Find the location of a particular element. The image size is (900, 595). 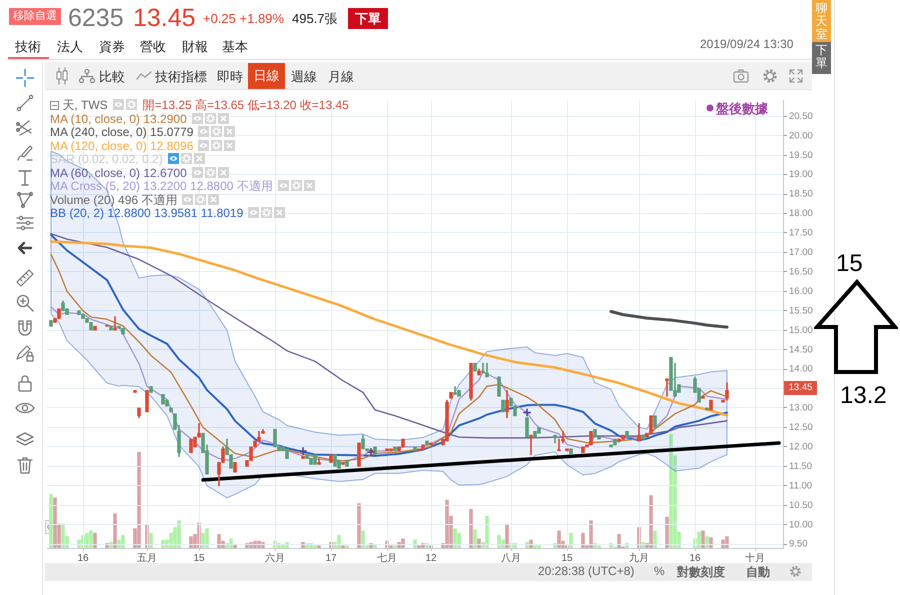

y-tick-label: 16.00 is located at coordinates (801, 291).